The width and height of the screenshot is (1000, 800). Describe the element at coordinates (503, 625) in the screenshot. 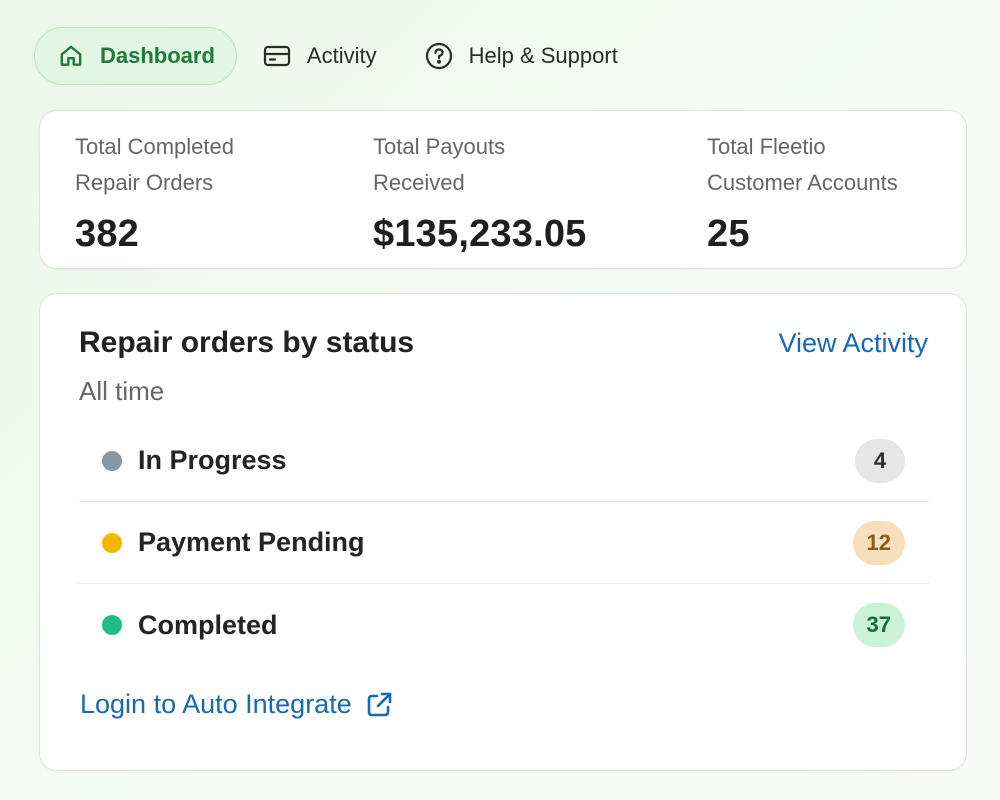

I see `status-row-completed: Completed 37` at that location.